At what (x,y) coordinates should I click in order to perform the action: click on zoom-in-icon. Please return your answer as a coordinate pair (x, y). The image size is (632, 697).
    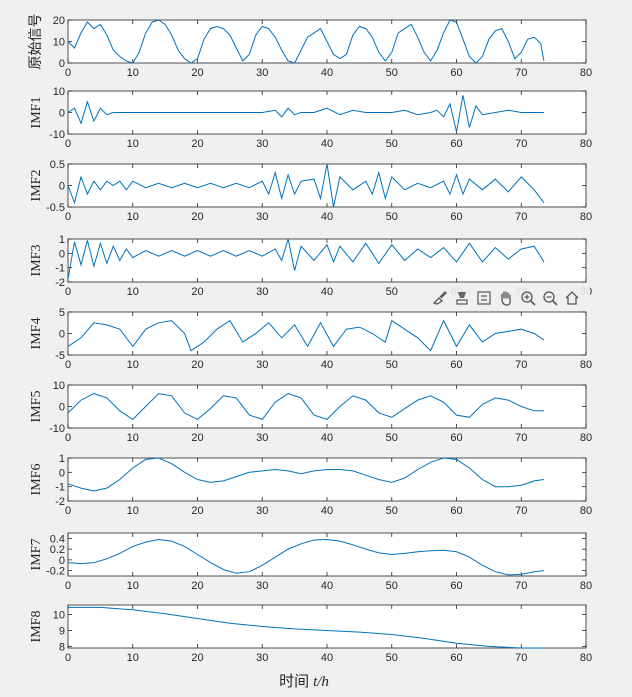
    Looking at the image, I should click on (528, 298).